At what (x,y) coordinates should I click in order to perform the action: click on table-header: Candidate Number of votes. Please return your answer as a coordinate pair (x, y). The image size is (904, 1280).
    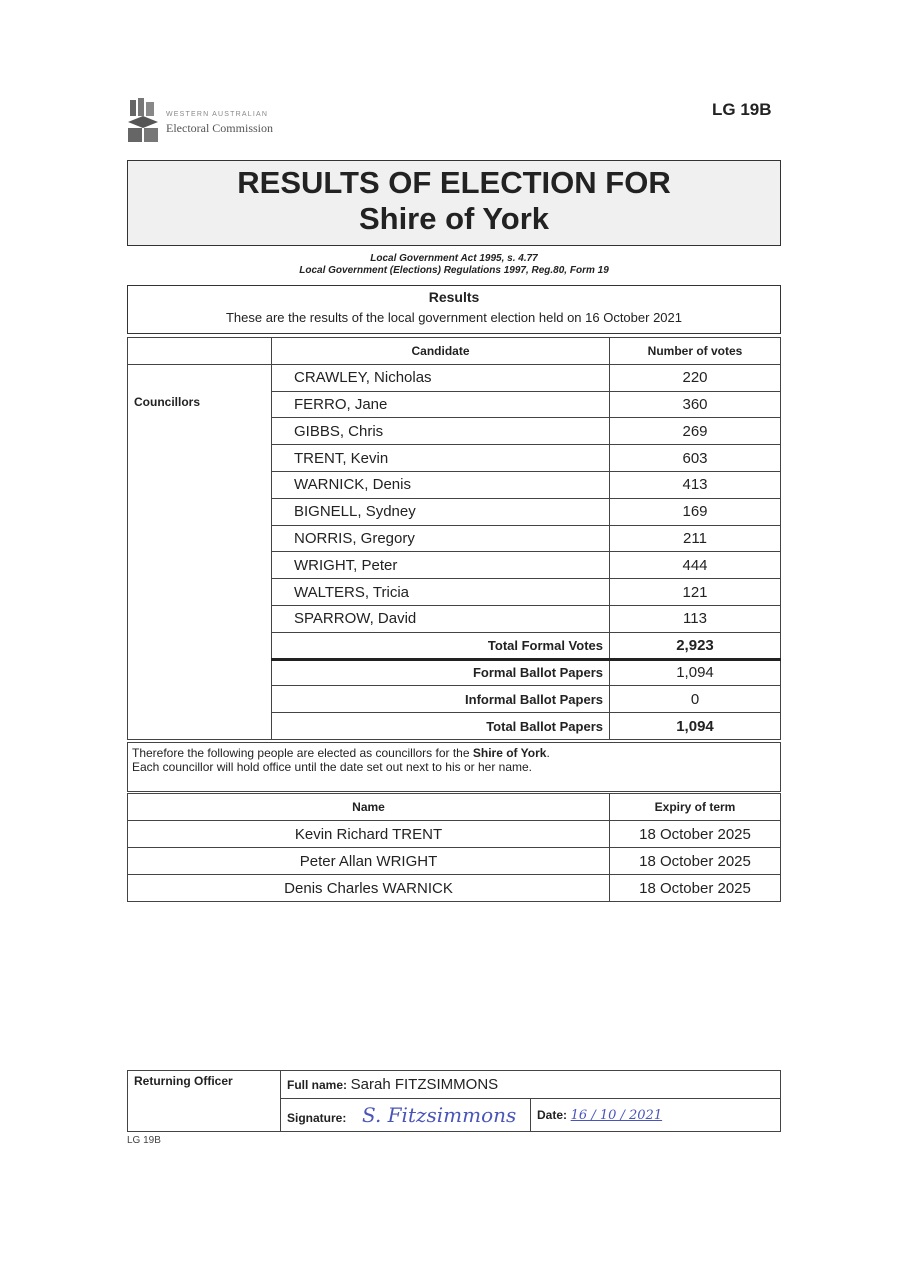
    Looking at the image, I should click on (454, 351).